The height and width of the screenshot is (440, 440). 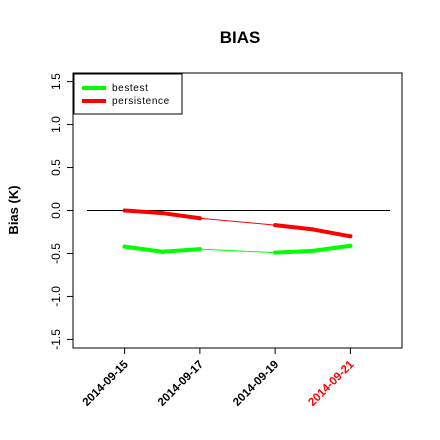 What do you see at coordinates (56, 253) in the screenshot?
I see `y-tick-label: -0.5` at bounding box center [56, 253].